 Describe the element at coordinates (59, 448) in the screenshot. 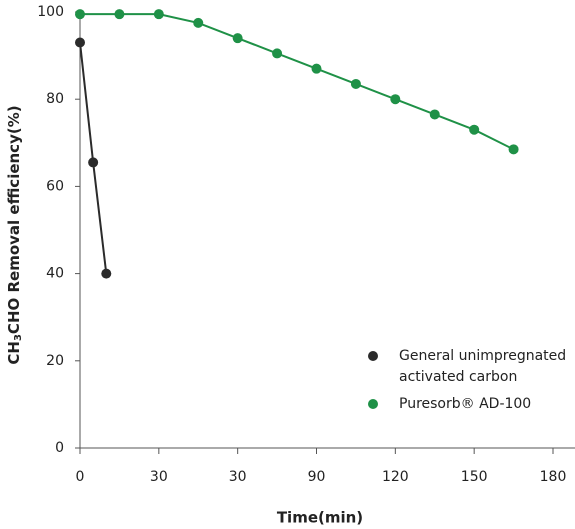

I see `y-tick-label: 0` at that location.